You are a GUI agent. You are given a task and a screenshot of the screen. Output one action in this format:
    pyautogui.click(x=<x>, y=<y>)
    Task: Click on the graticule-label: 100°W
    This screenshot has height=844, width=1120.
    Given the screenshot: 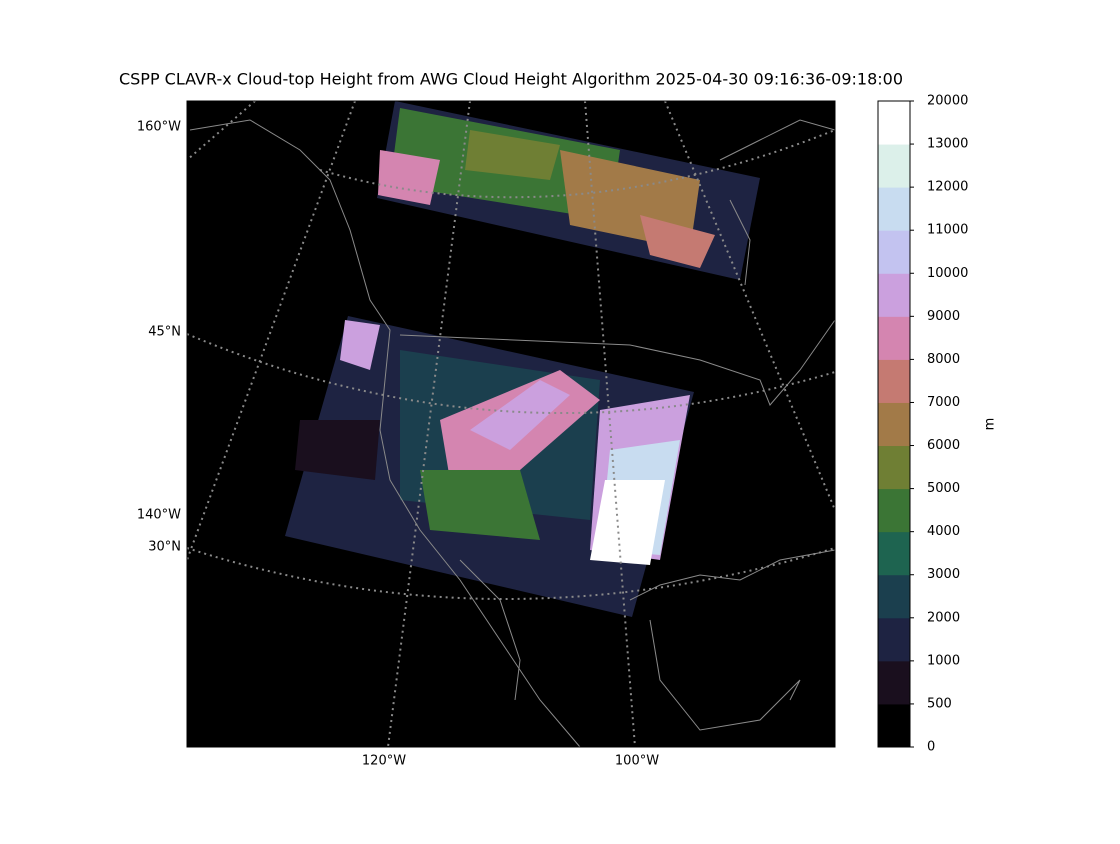 What is the action you would take?
    pyautogui.click(x=637, y=761)
    